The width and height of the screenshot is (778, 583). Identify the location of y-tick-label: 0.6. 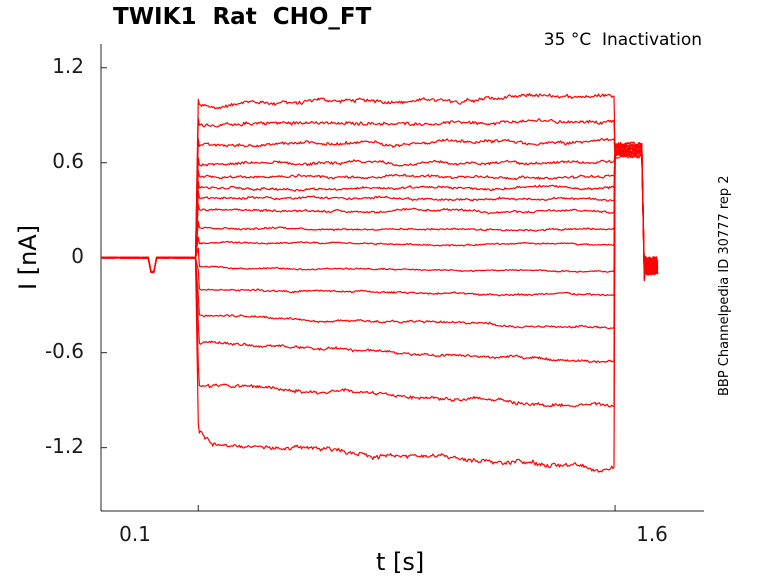
(68, 161).